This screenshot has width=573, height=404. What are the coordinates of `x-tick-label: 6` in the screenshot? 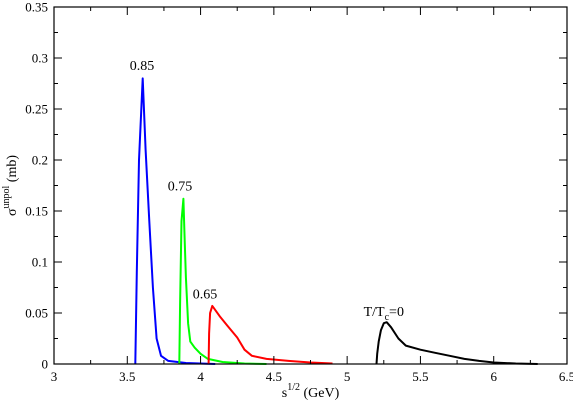 It's located at (493, 376).